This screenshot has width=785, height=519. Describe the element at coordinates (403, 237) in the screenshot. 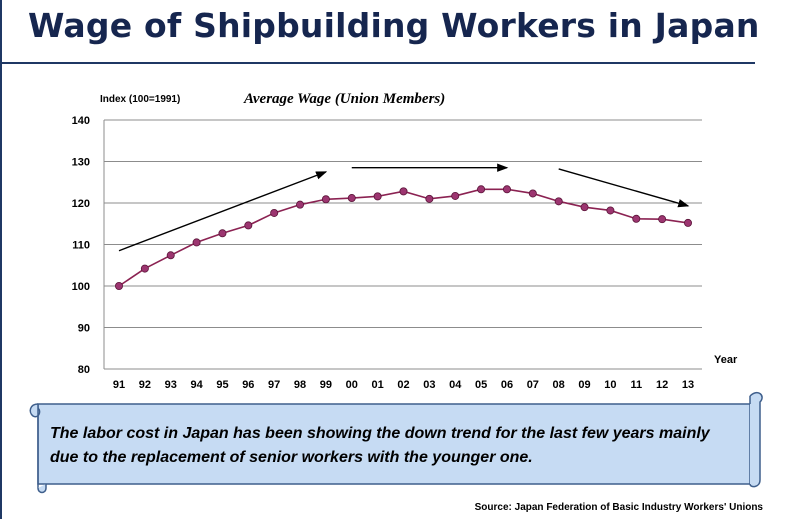

I see `series-line` at that location.